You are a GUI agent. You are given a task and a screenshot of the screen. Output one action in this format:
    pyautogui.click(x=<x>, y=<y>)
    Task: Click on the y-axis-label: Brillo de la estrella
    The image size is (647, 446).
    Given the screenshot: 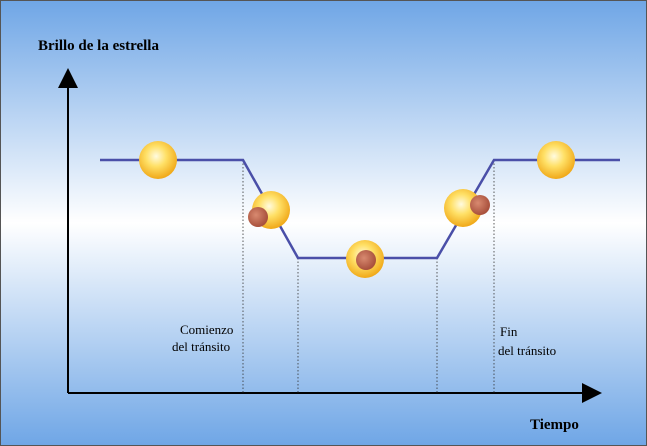 What is the action you would take?
    pyautogui.click(x=98, y=46)
    